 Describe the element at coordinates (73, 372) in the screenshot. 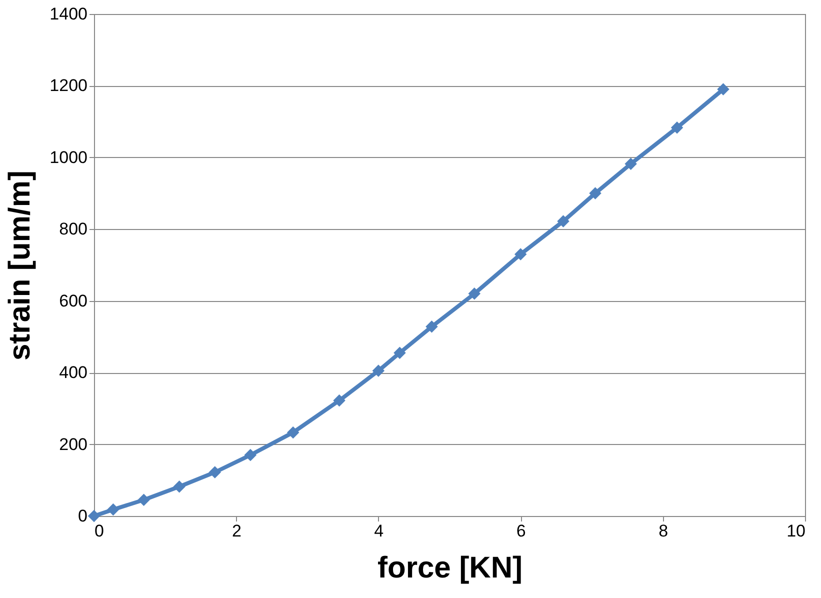

I see `y-tick-label: 400` at that location.